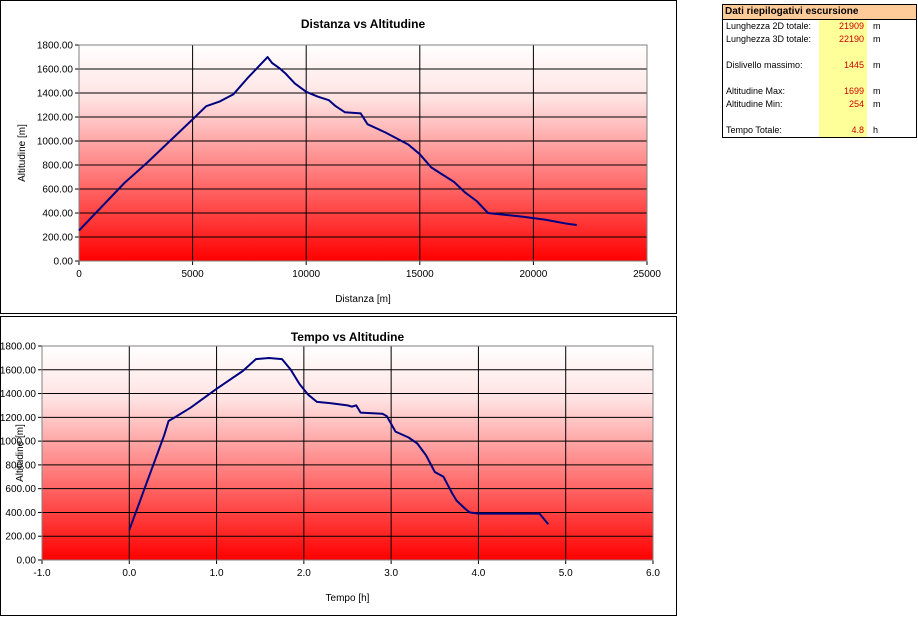 The height and width of the screenshot is (618, 918). Describe the element at coordinates (348, 337) in the screenshot. I see `chart-title: Tempo vs Altitudine` at that location.